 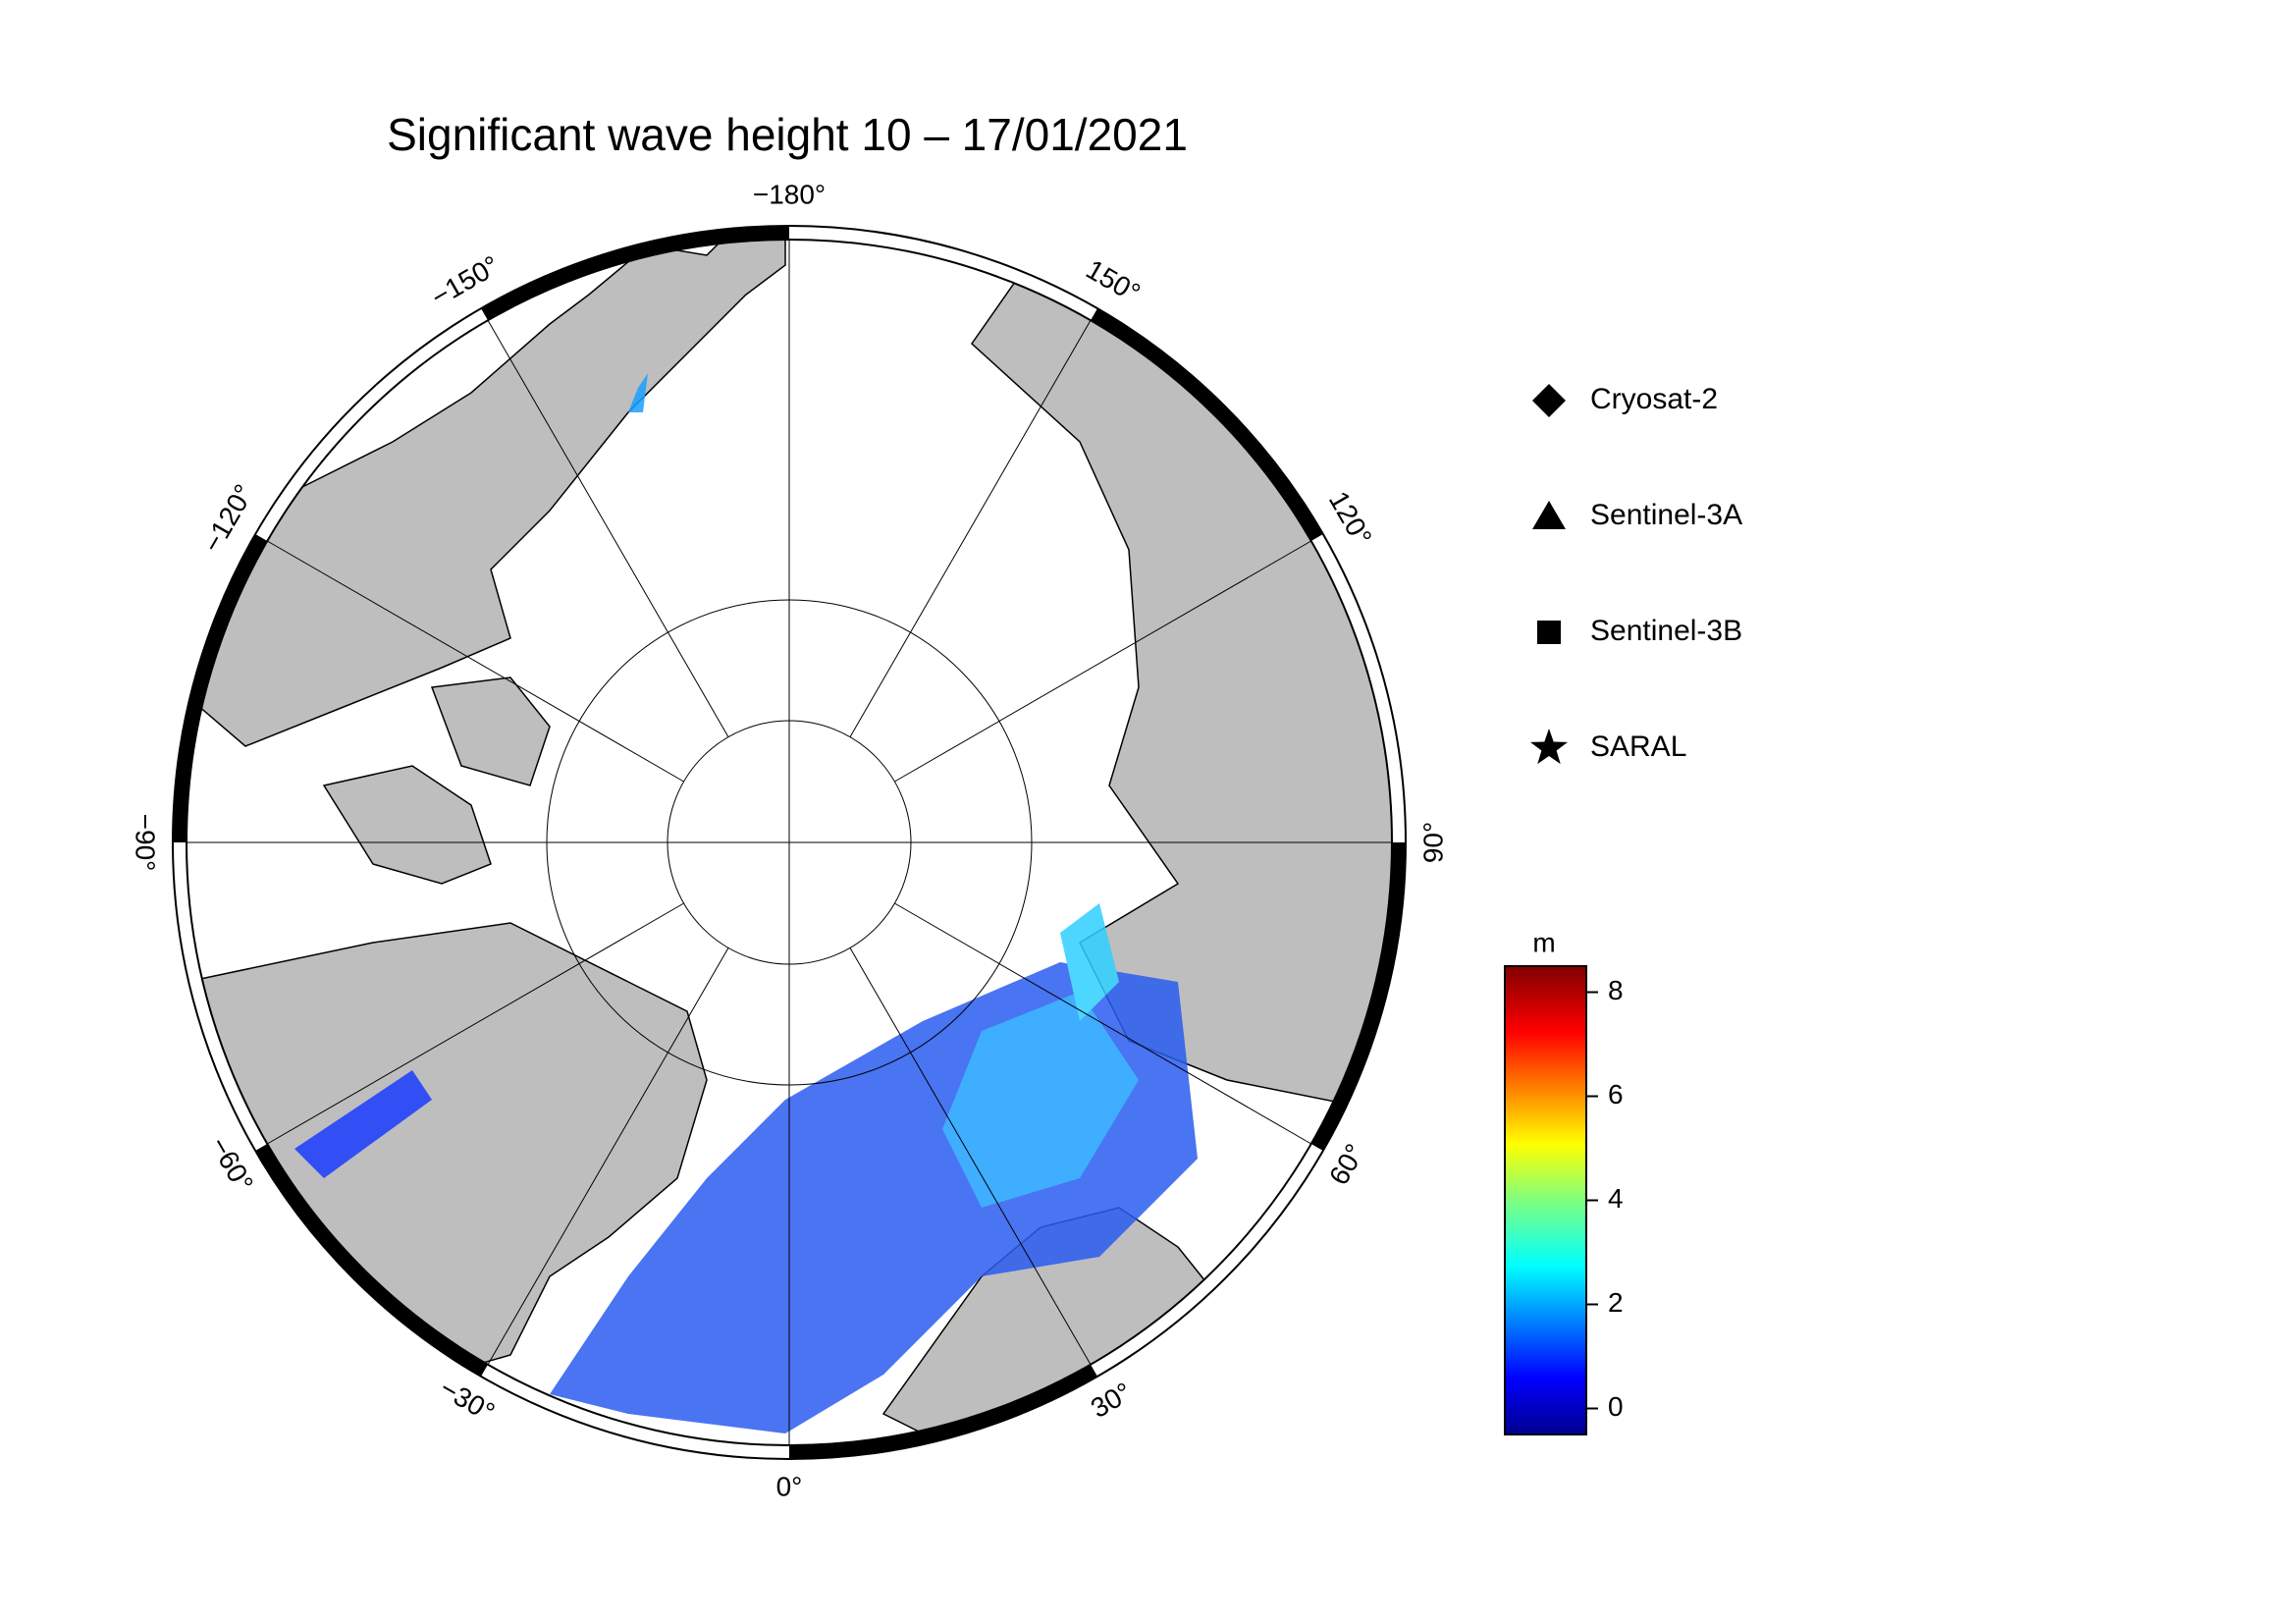 What do you see at coordinates (1546, 1200) in the screenshot?
I see `colorbar` at bounding box center [1546, 1200].